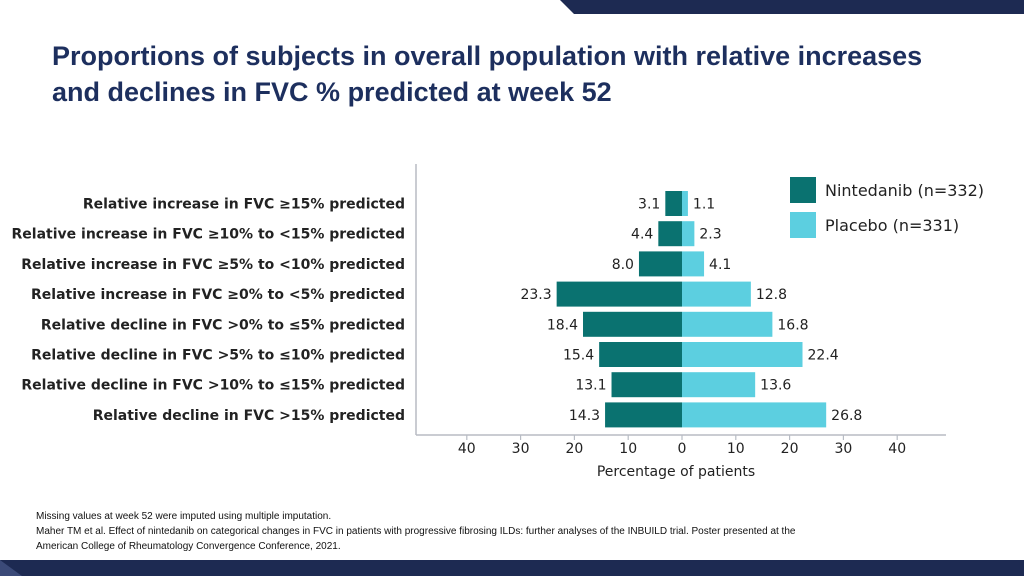  What do you see at coordinates (249, 416) in the screenshot?
I see `category-label: Relative decline in FVC >15% predicted` at bounding box center [249, 416].